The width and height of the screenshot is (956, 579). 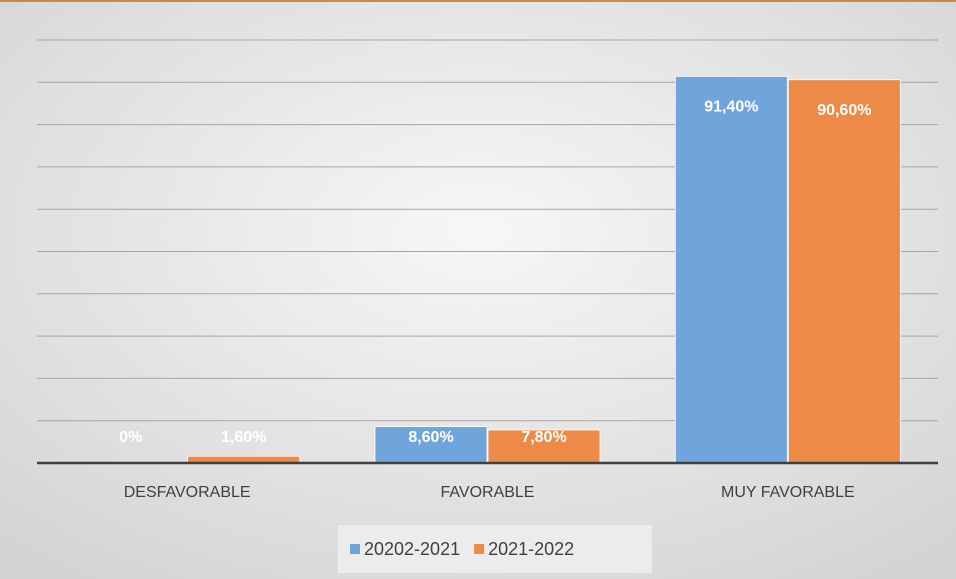 I want to click on data-label: 7,80%, so click(x=543, y=437).